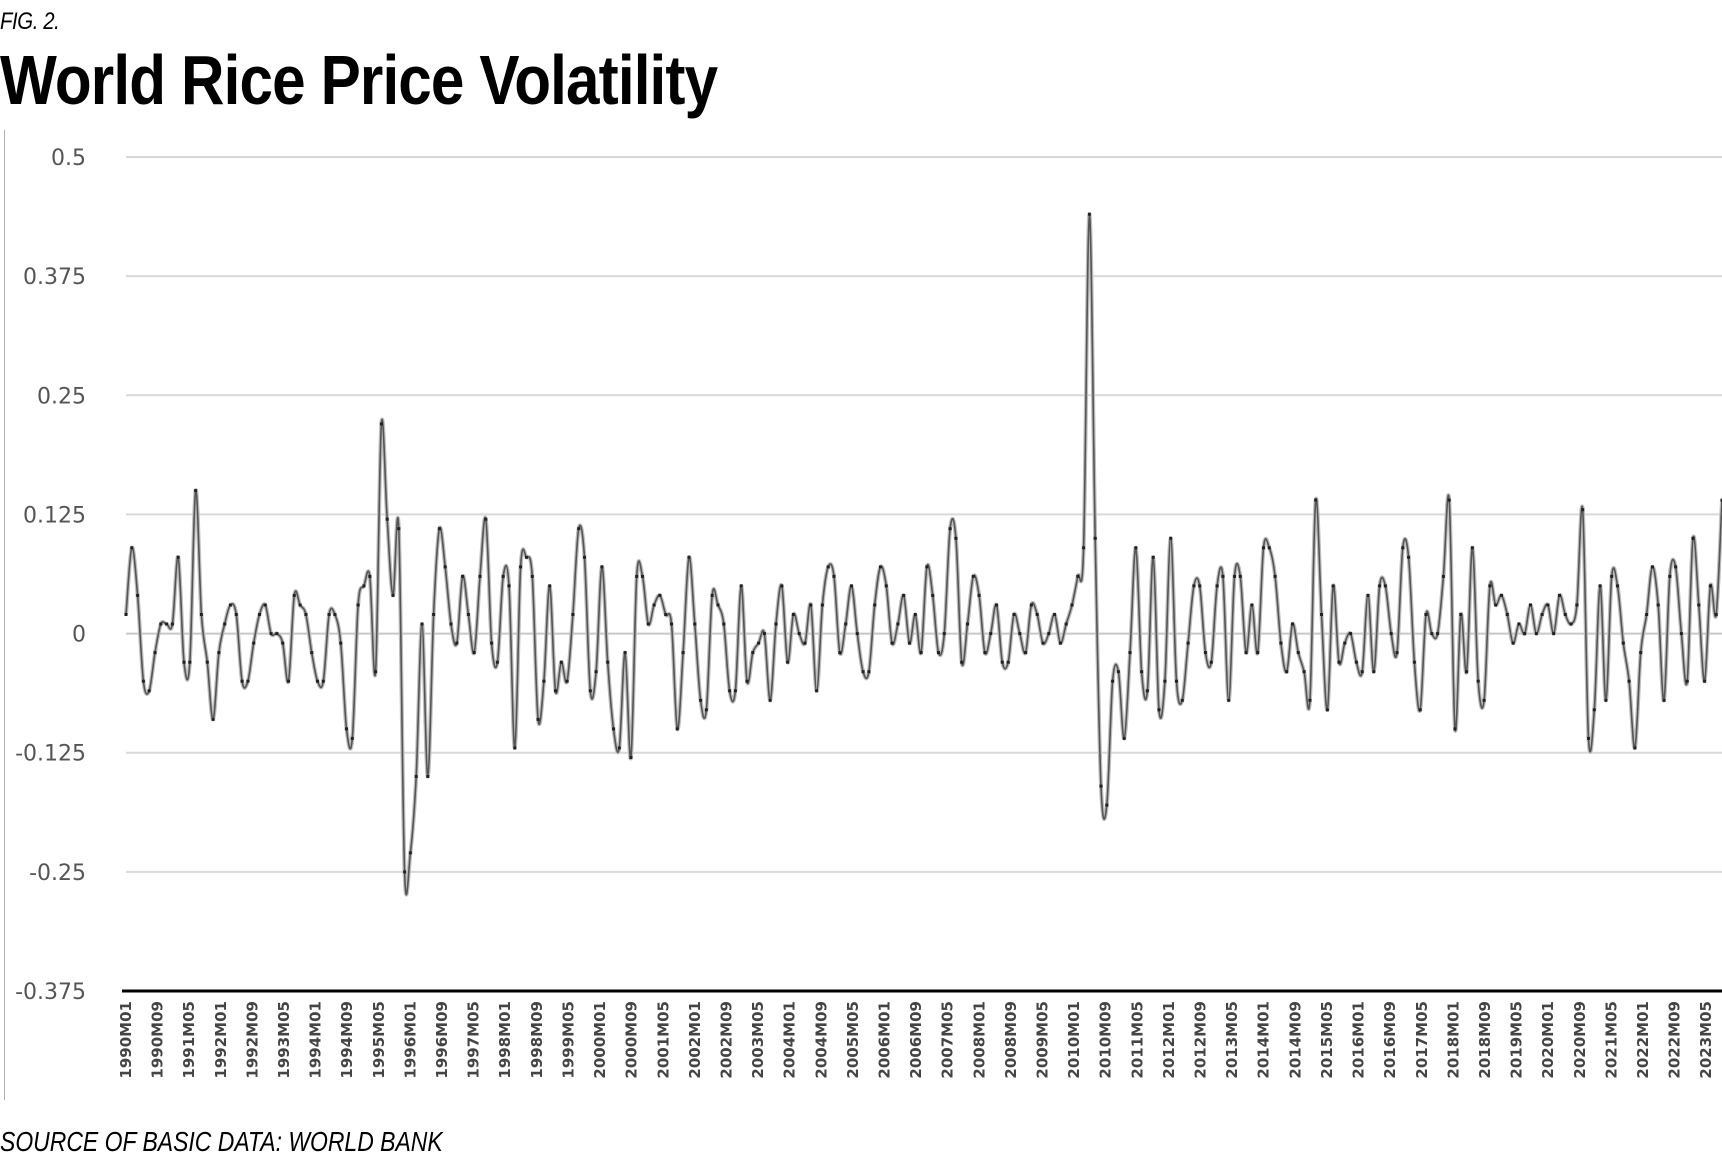 This screenshot has width=1722, height=1164. Describe the element at coordinates (1043, 1040) in the screenshot. I see `x-tick-label: 2009M05` at that location.